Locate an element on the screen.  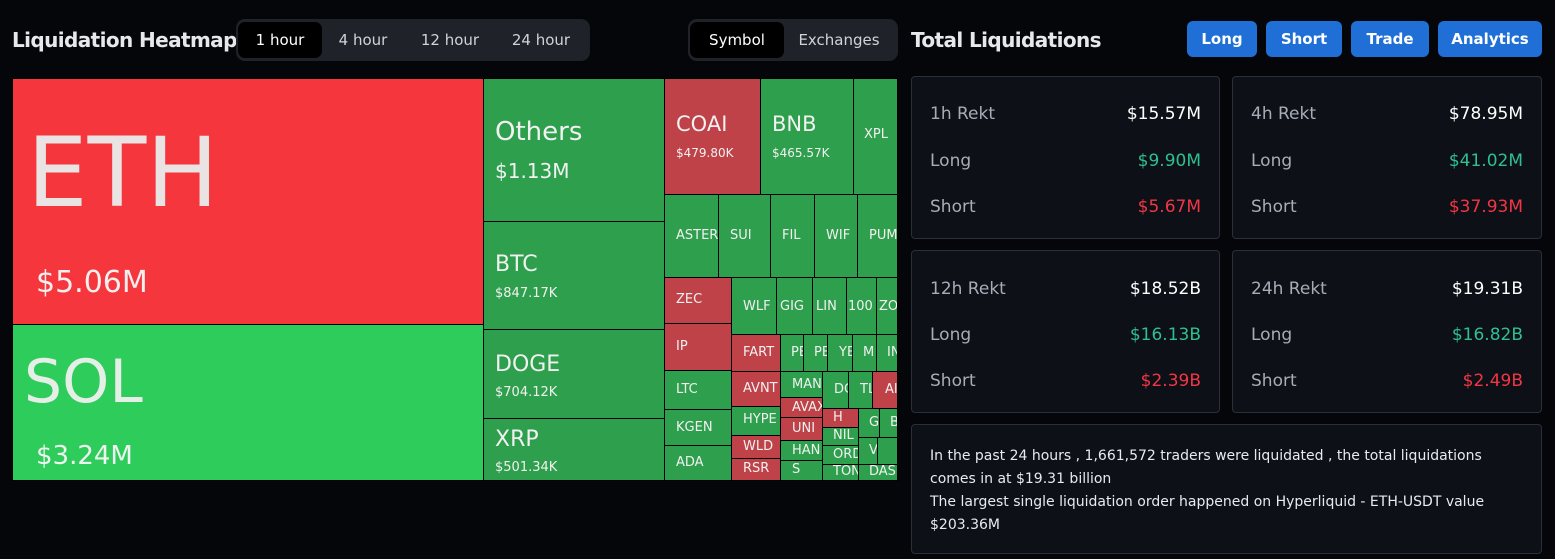
tile-b: B is located at coordinates (888, 423).